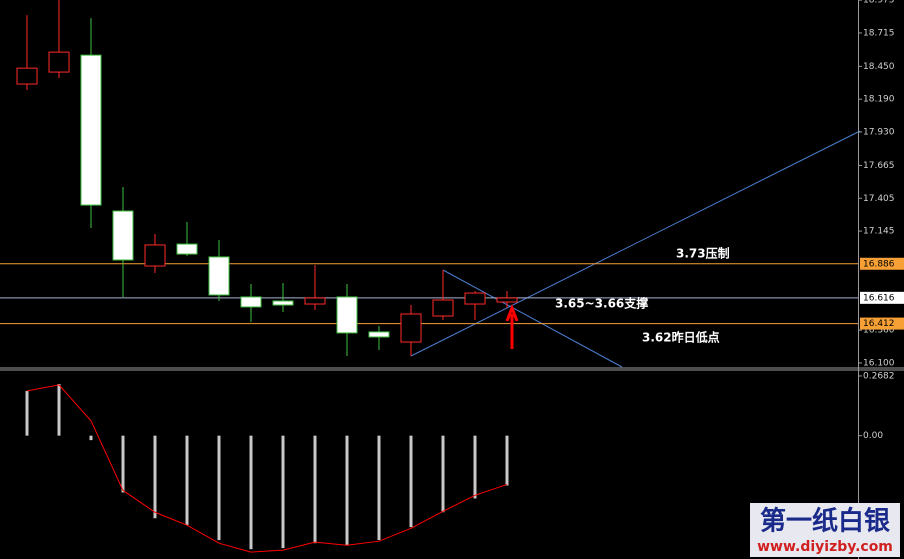 Image resolution: width=904 pixels, height=559 pixels. I want to click on annotation: 3.62昨日低点, so click(681, 337).